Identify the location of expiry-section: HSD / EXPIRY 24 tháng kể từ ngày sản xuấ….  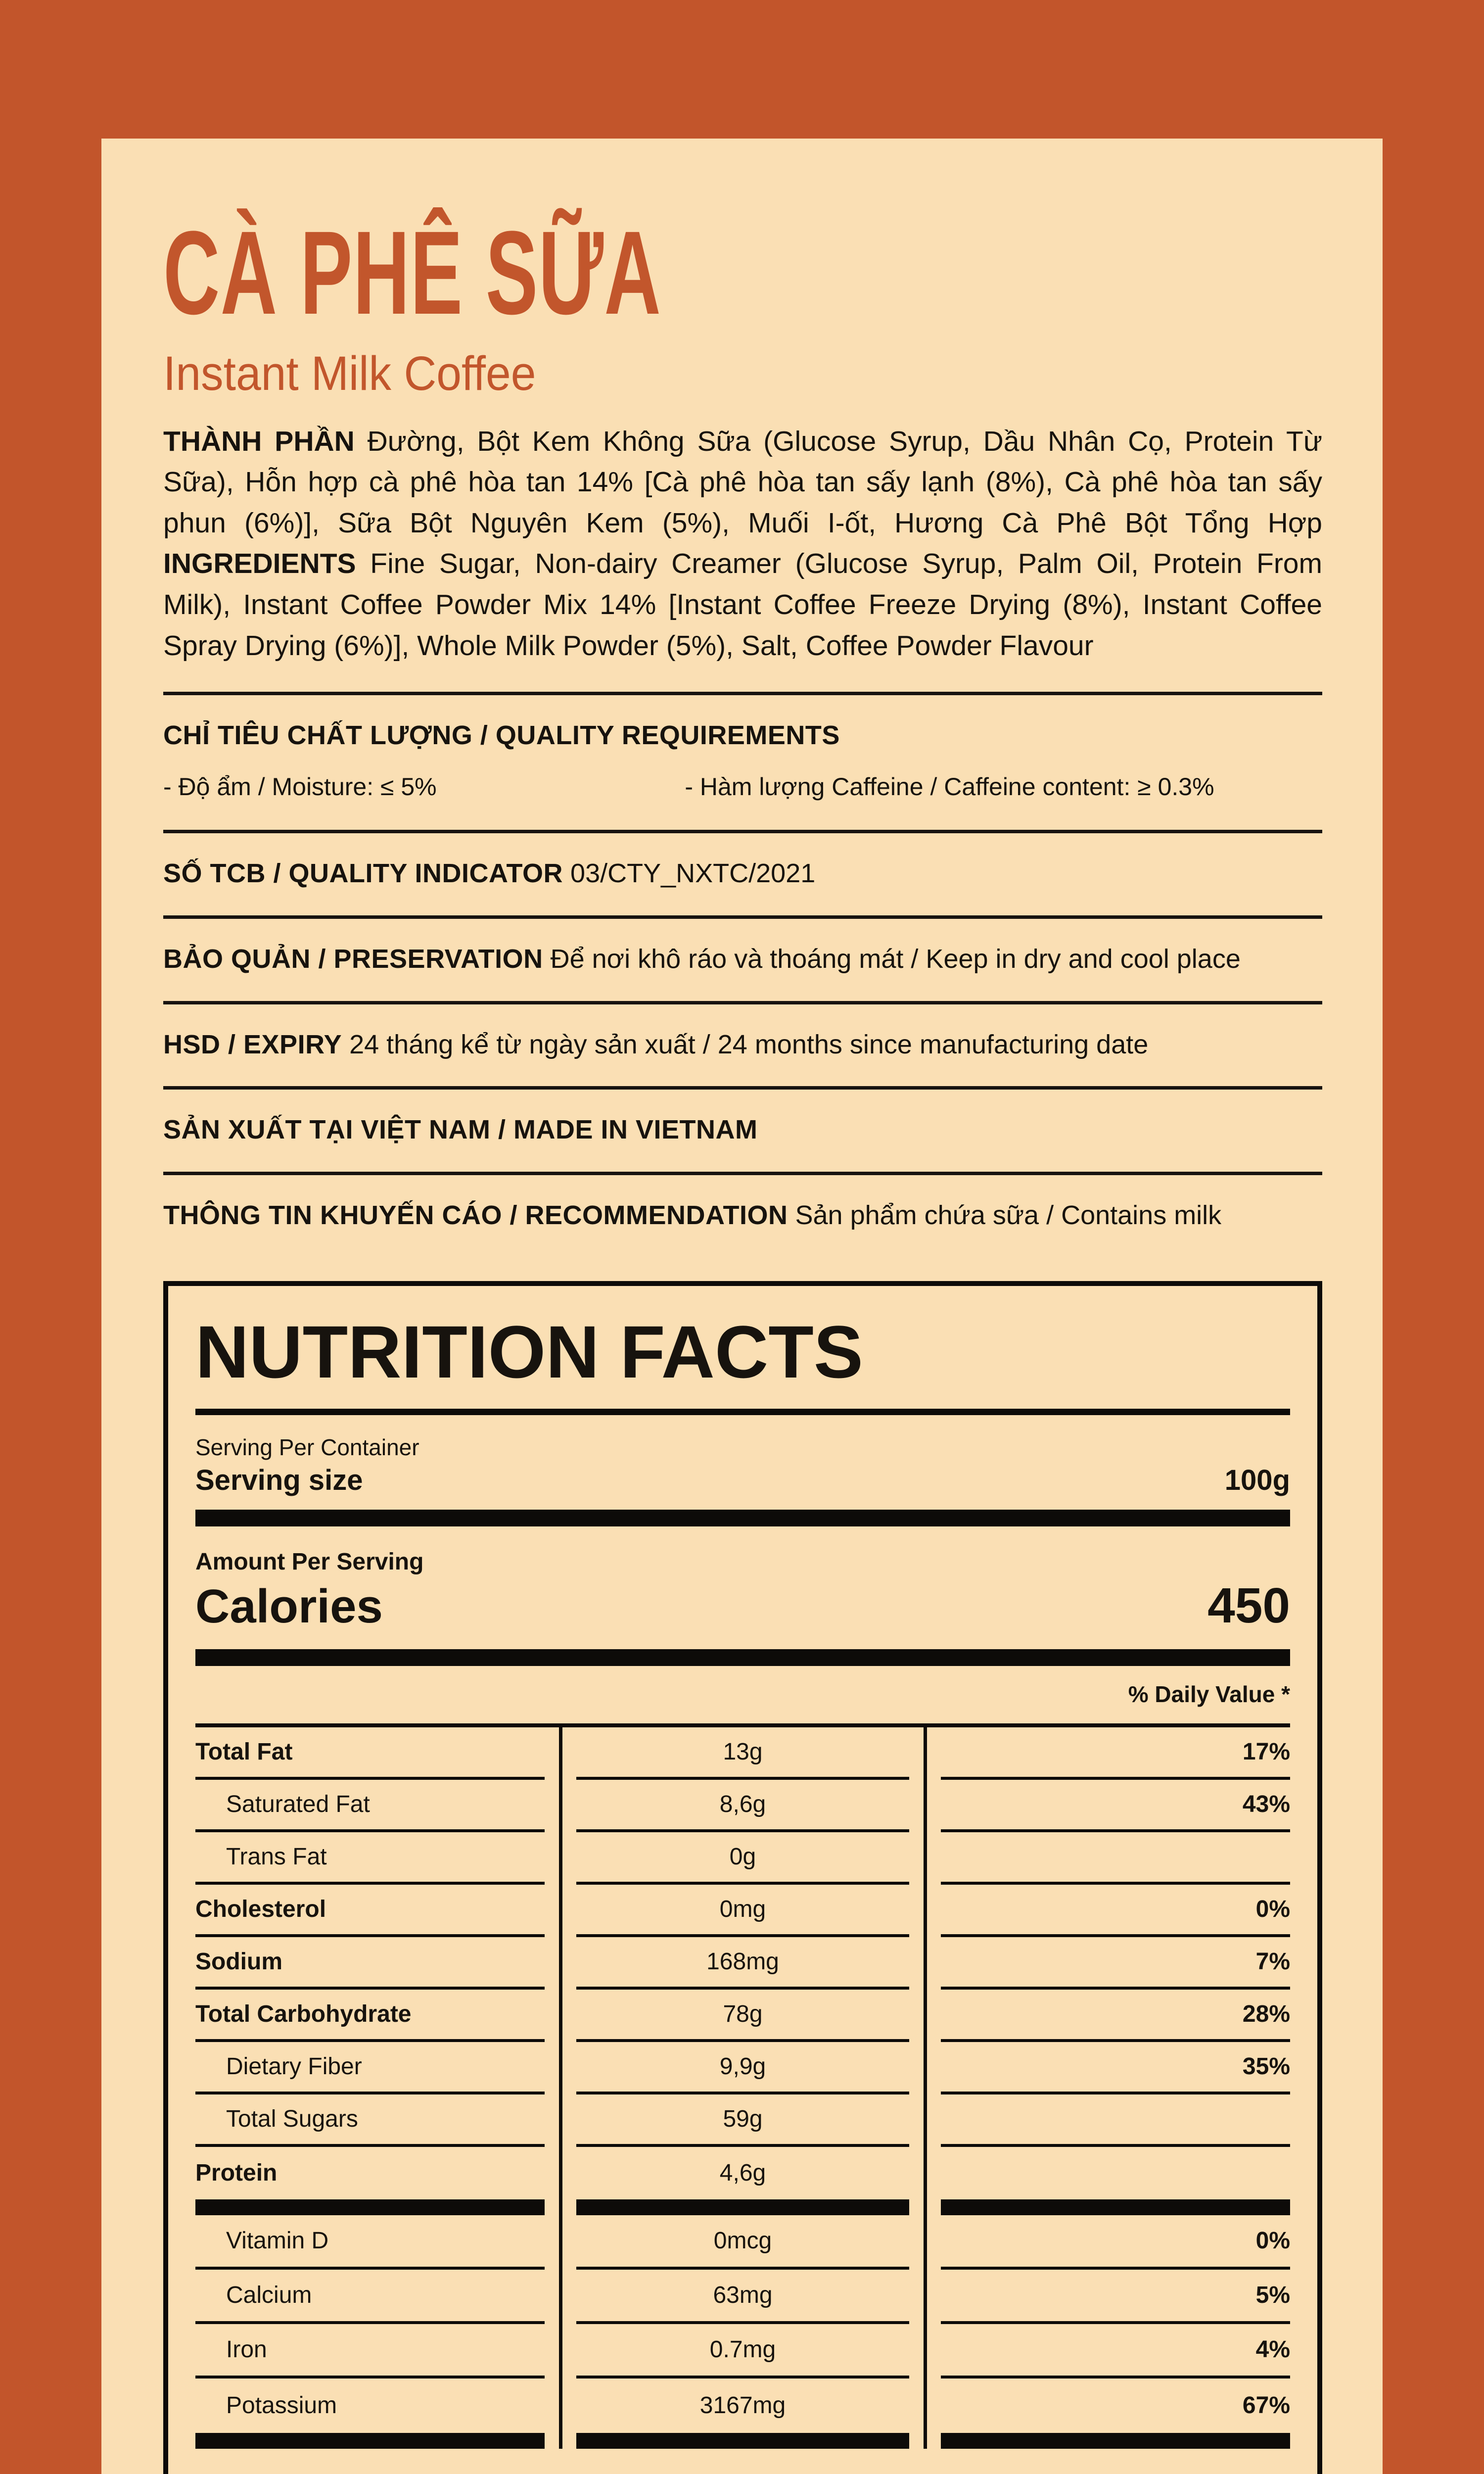
(656, 1044).